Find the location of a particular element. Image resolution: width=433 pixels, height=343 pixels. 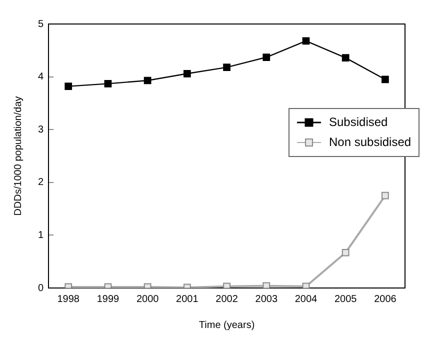

y-tick-label: 3 is located at coordinates (41, 130).